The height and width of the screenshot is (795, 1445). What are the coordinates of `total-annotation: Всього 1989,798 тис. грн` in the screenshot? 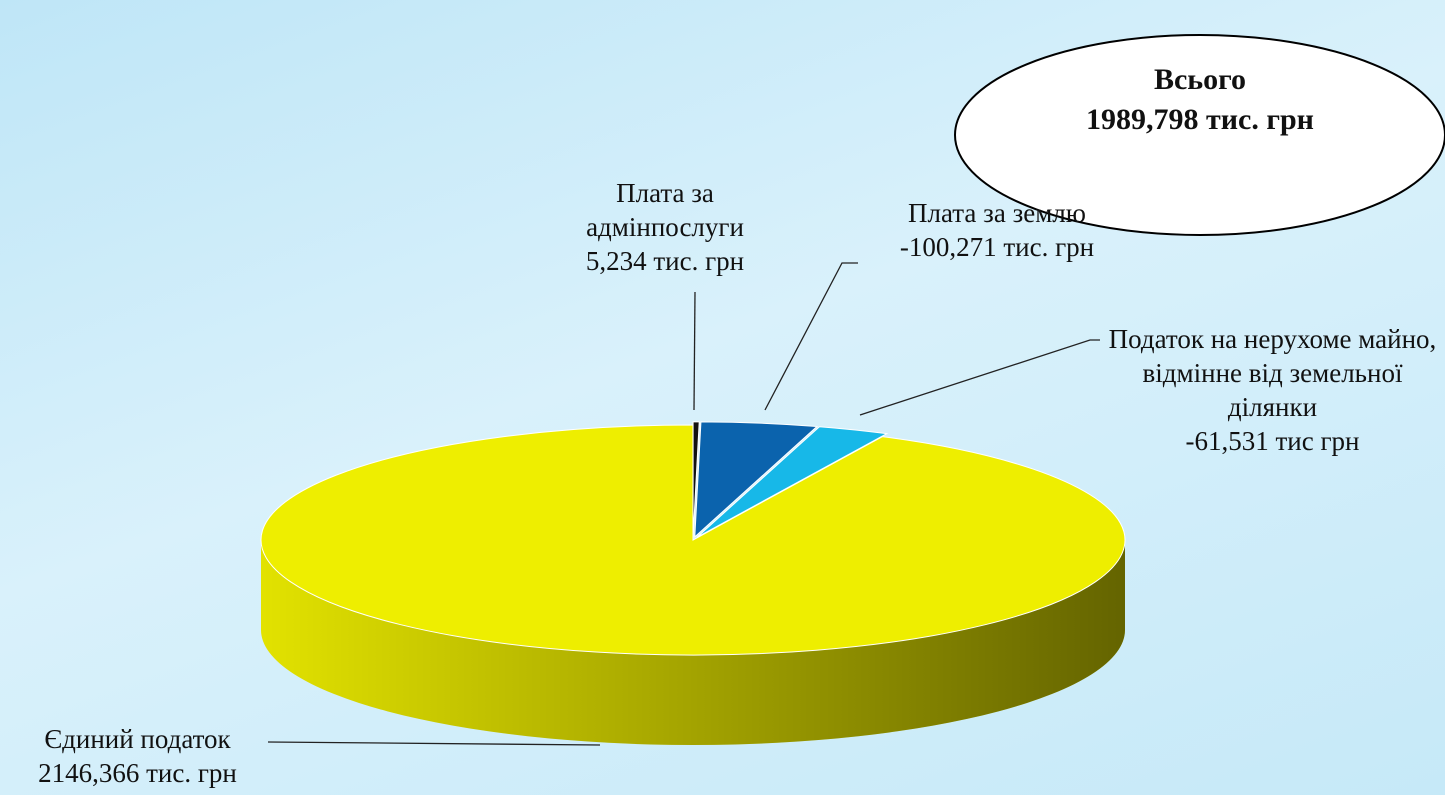 It's located at (1200, 100).